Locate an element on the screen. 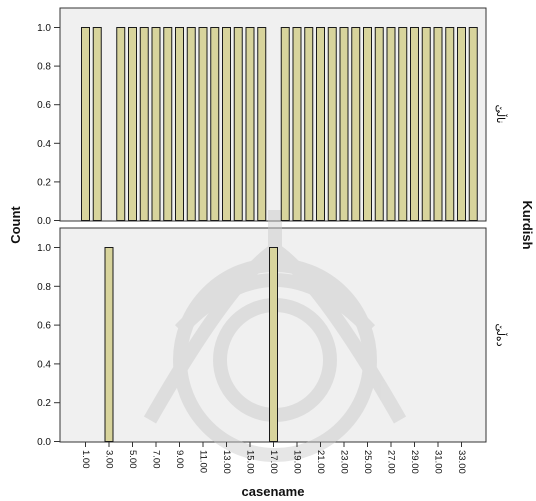  x-tick-label: 23.00 is located at coordinates (343, 462).